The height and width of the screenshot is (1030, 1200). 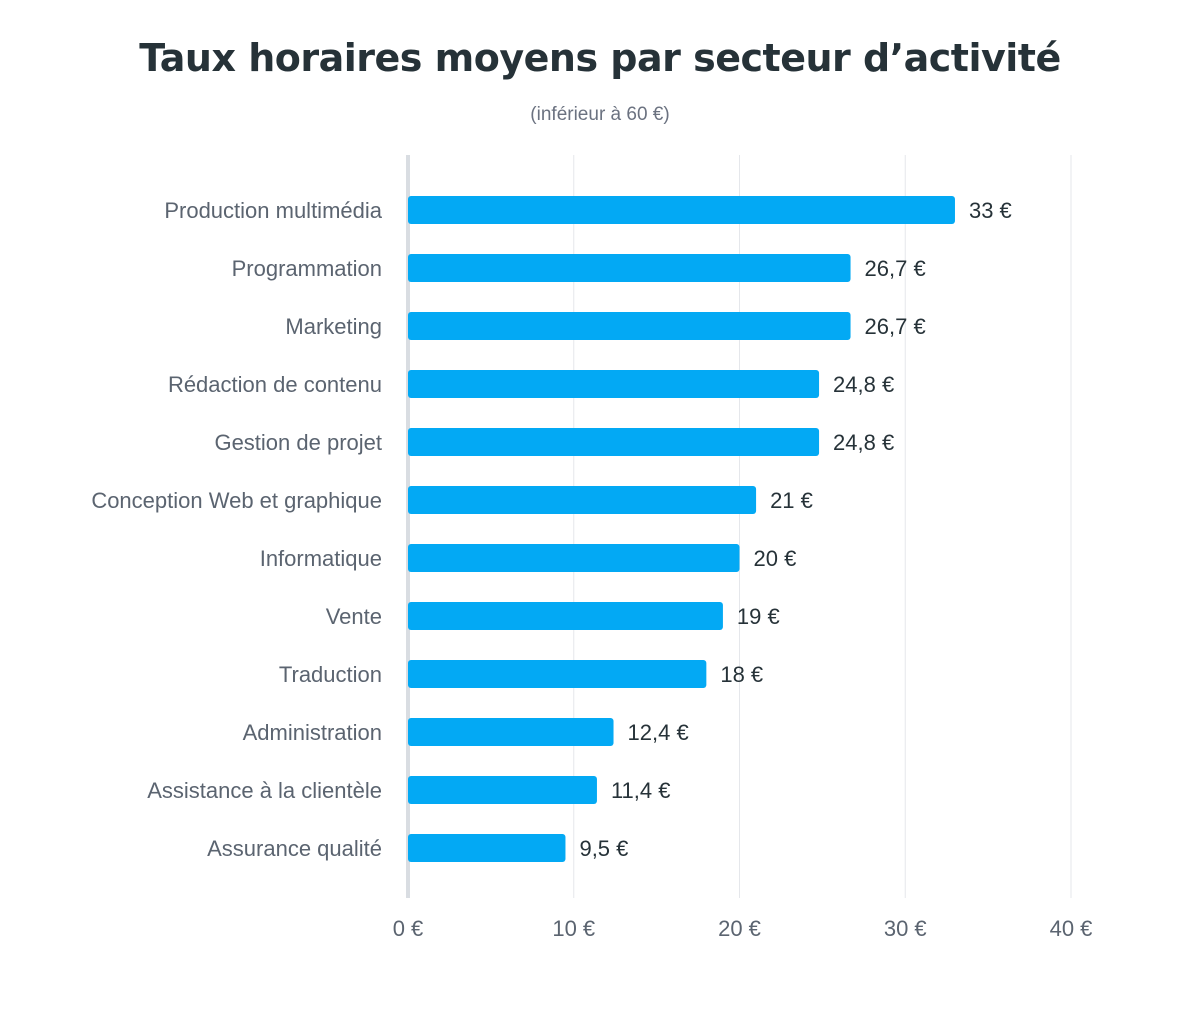 What do you see at coordinates (775, 558) in the screenshot?
I see `value-label: 20 €` at bounding box center [775, 558].